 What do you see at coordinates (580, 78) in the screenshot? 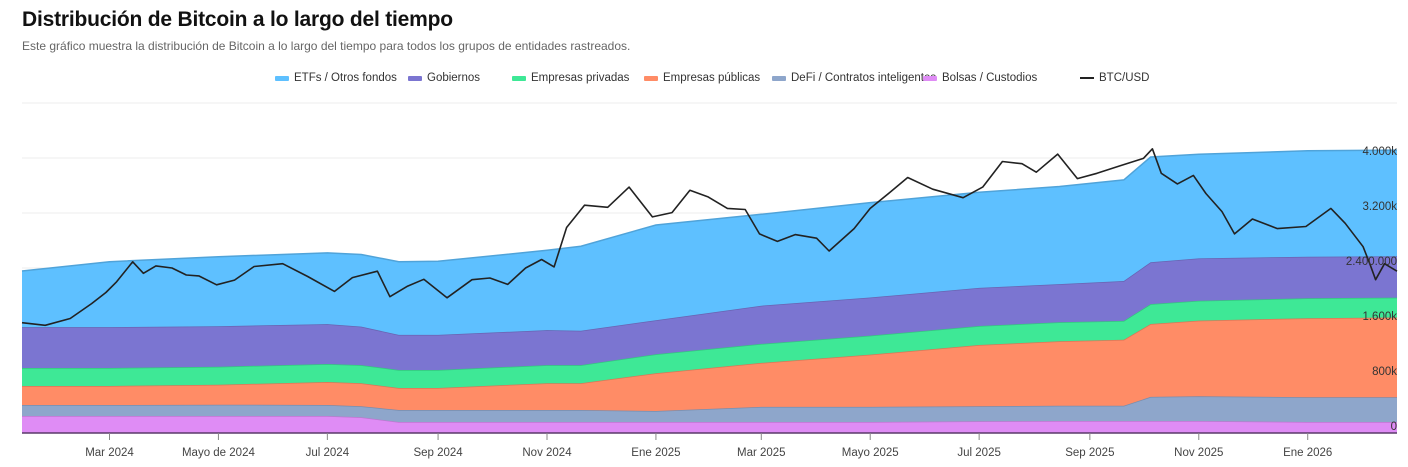
I see `legend-label: Empresas privadas` at bounding box center [580, 78].